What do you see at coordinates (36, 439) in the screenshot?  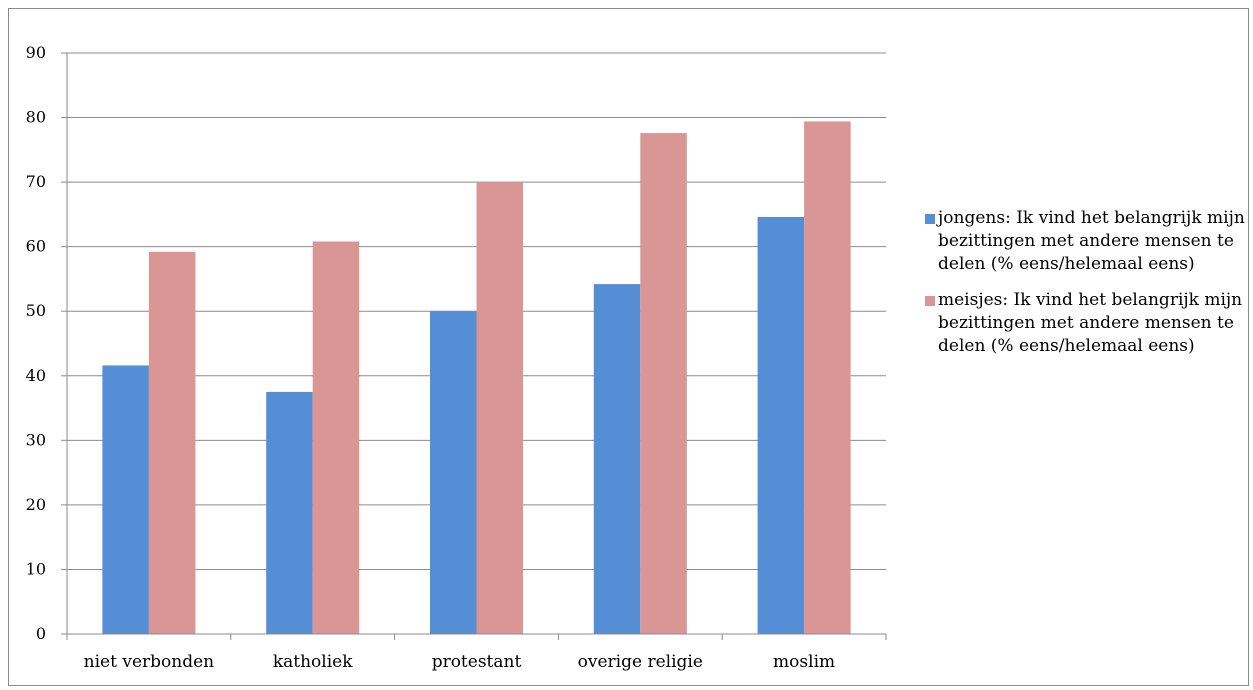 I see `y-tick-label: 30` at bounding box center [36, 439].